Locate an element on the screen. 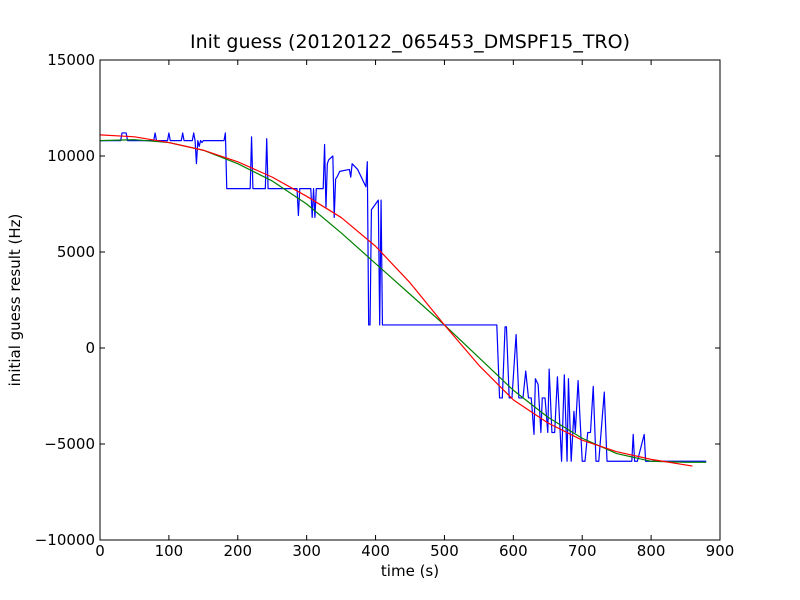 The height and width of the screenshot is (600, 800). x-tick-label: 400 is located at coordinates (375, 551).